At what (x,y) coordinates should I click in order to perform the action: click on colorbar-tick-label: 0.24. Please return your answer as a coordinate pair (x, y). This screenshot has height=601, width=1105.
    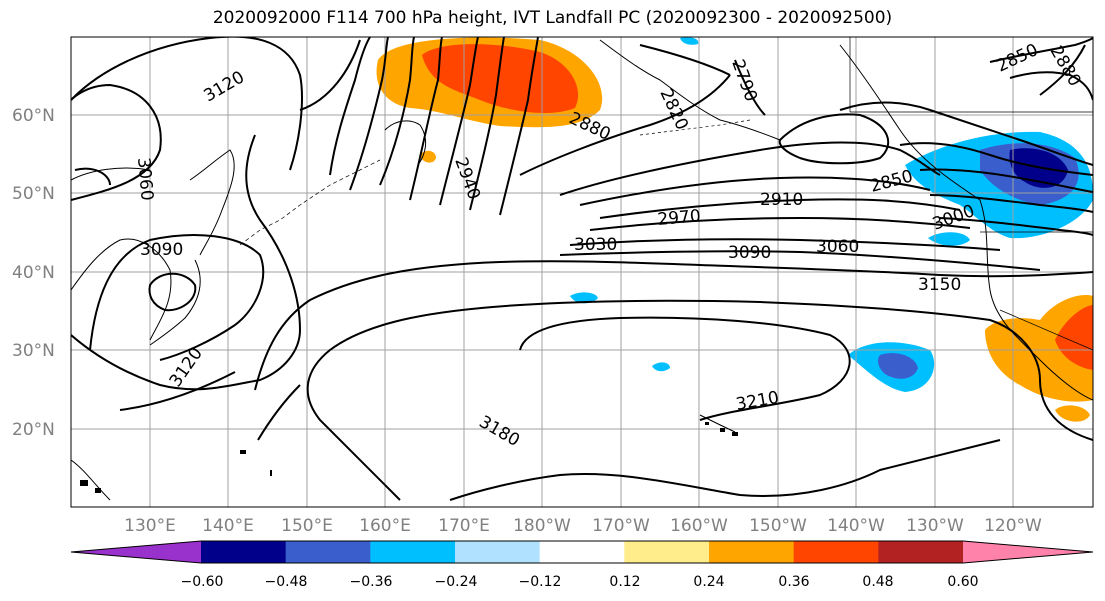
    Looking at the image, I should click on (708, 582).